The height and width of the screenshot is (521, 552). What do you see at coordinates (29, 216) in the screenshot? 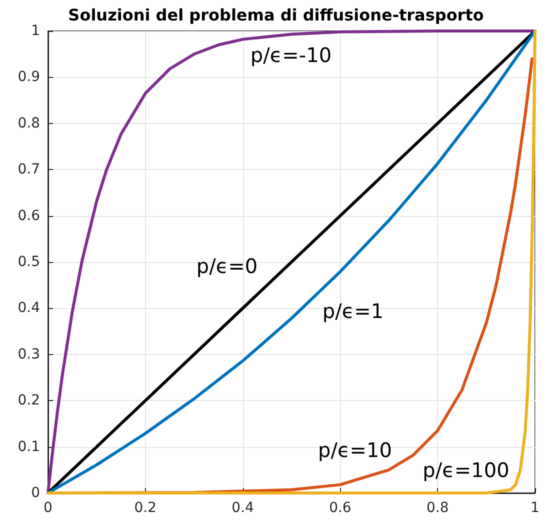
I see `y-tick-label: 0.6` at bounding box center [29, 216].